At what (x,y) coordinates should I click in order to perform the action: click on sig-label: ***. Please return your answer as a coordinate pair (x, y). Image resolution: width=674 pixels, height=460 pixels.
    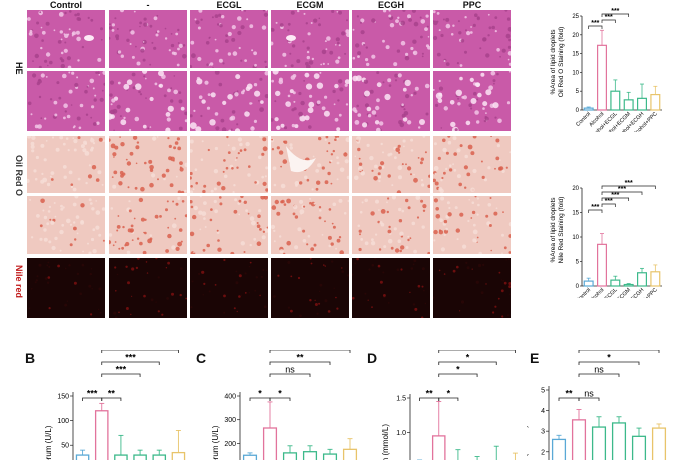
    Looking at the image, I should click on (595, 207).